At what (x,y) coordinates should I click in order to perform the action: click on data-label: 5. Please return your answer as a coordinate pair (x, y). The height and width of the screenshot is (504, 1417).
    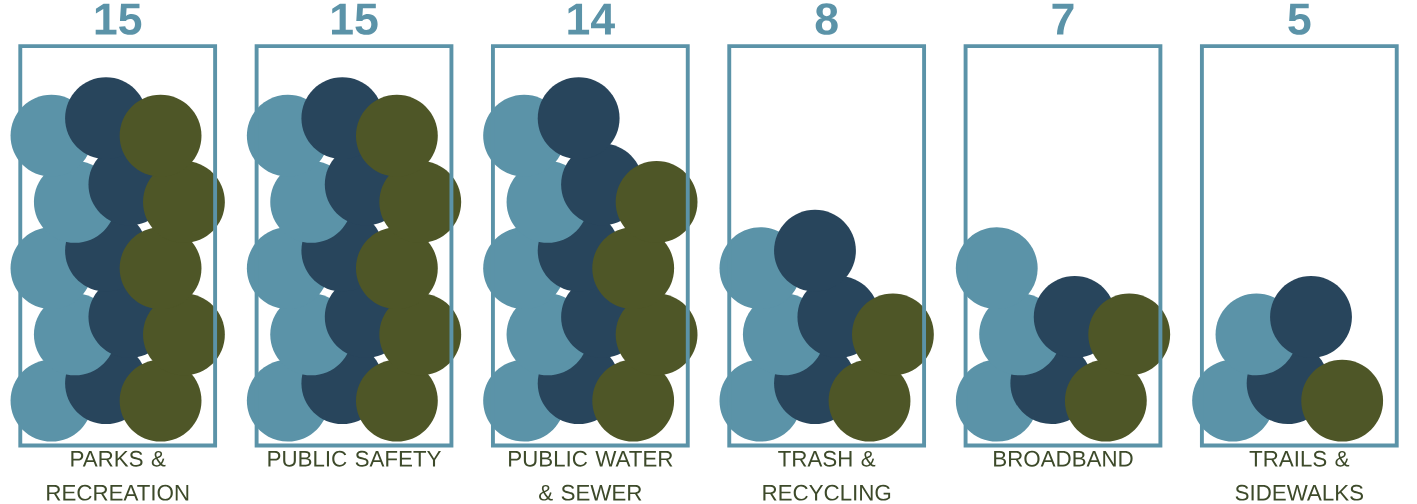
    Looking at the image, I should click on (1299, 19).